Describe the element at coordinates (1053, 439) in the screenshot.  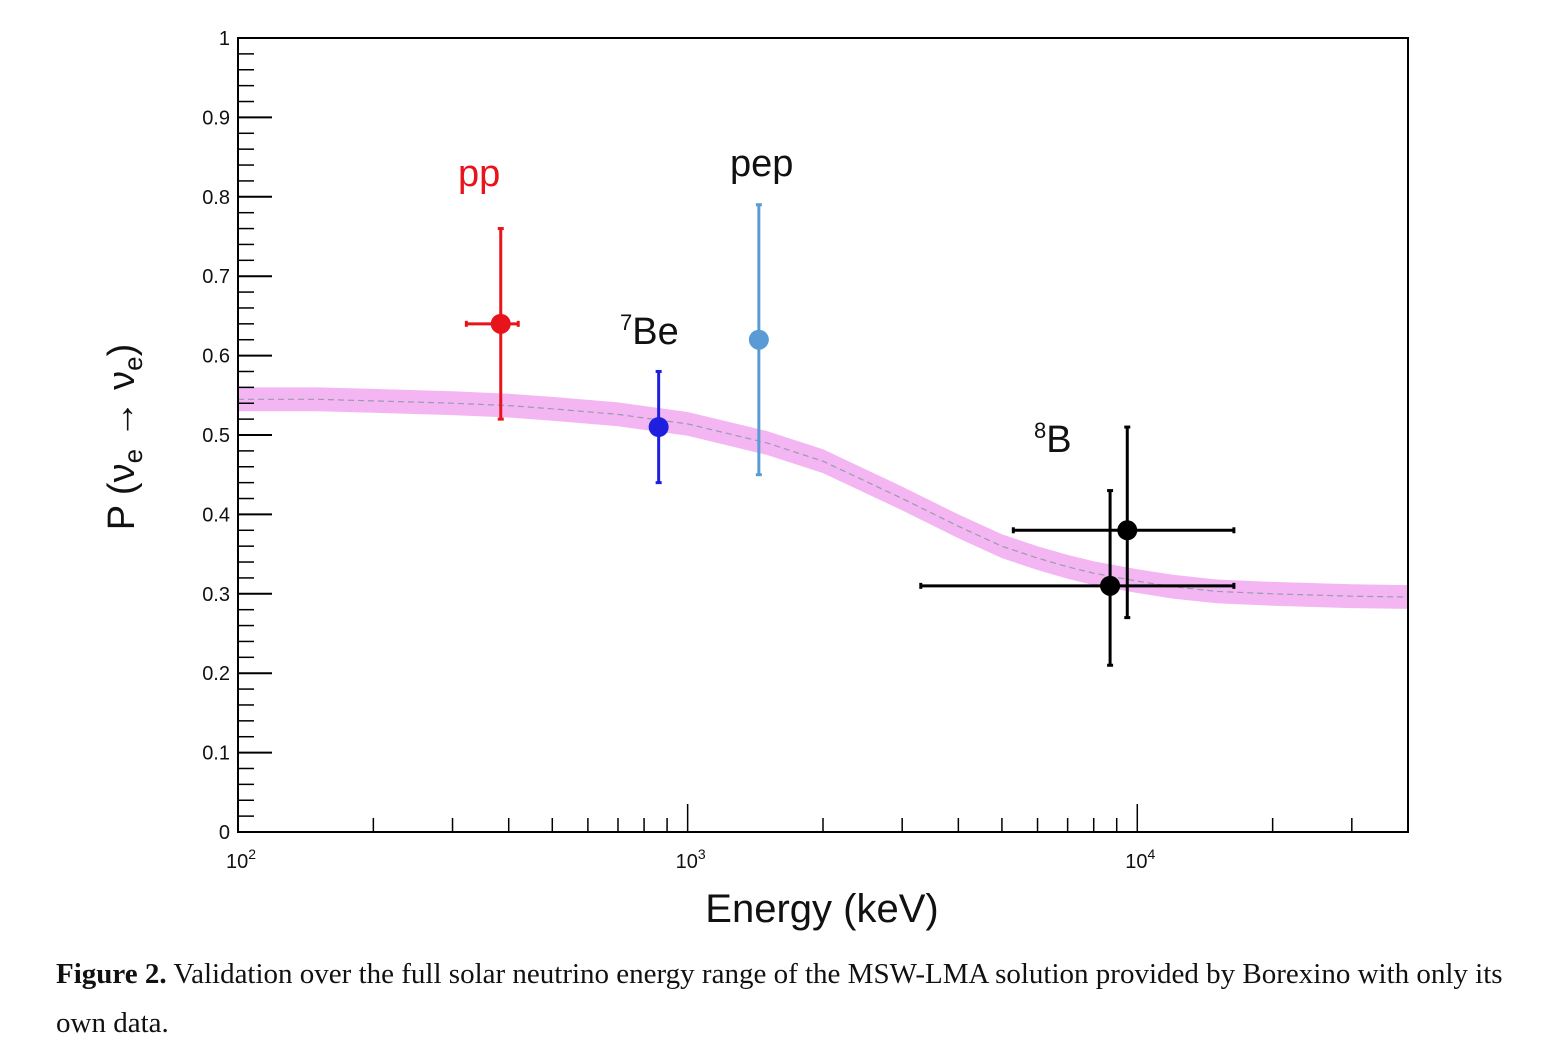
I see `label-b8: 8B` at that location.